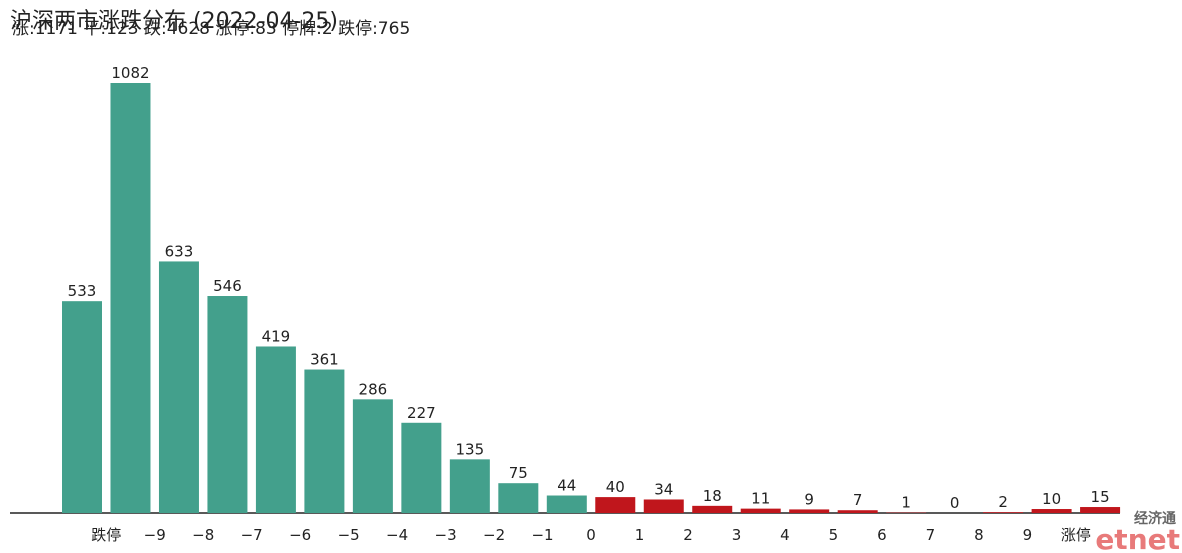 This screenshot has width=1182, height=553. I want to click on x-tick-label: −4, so click(397, 535).